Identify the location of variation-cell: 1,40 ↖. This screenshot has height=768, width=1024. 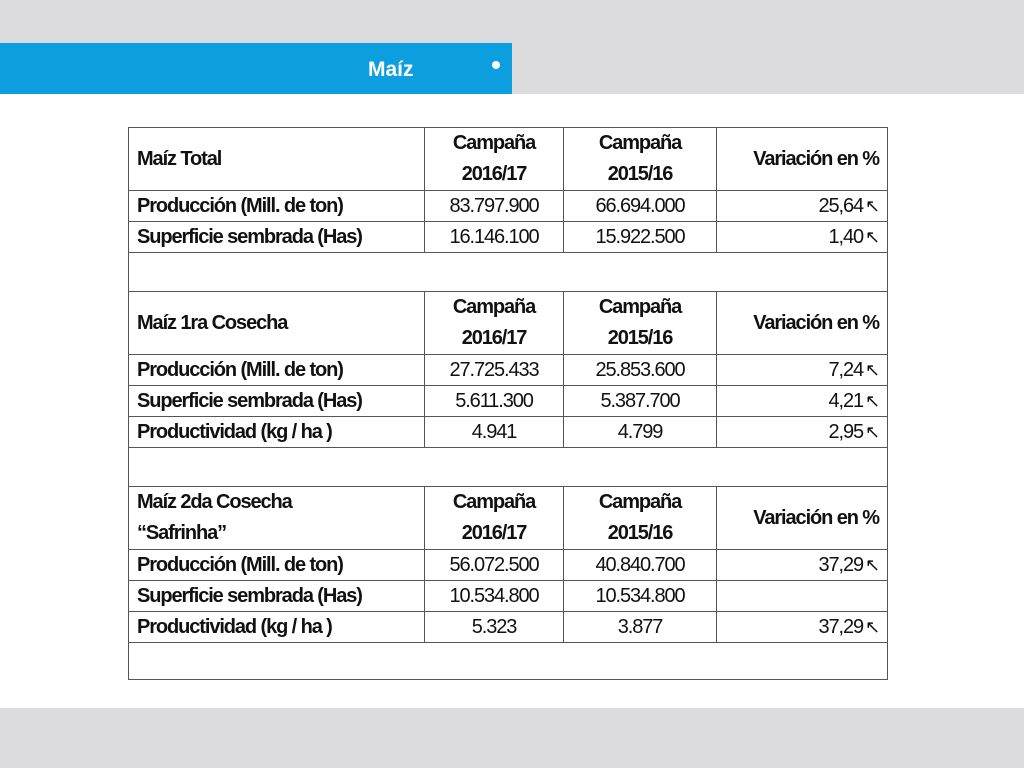
(802, 237).